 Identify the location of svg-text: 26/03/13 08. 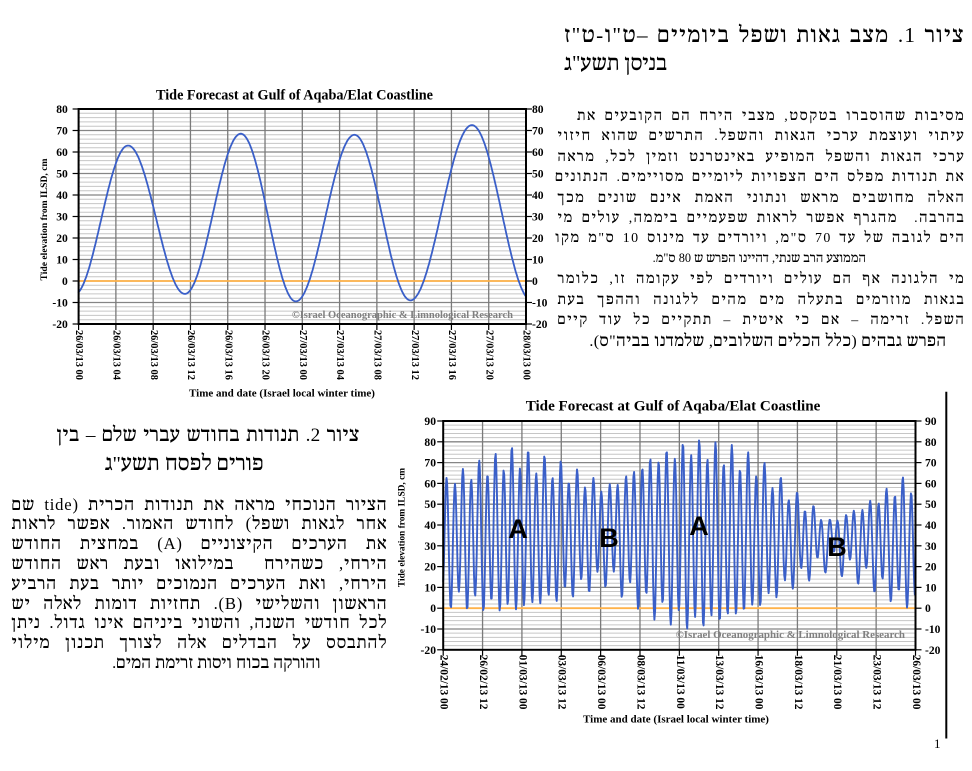
(153, 355).